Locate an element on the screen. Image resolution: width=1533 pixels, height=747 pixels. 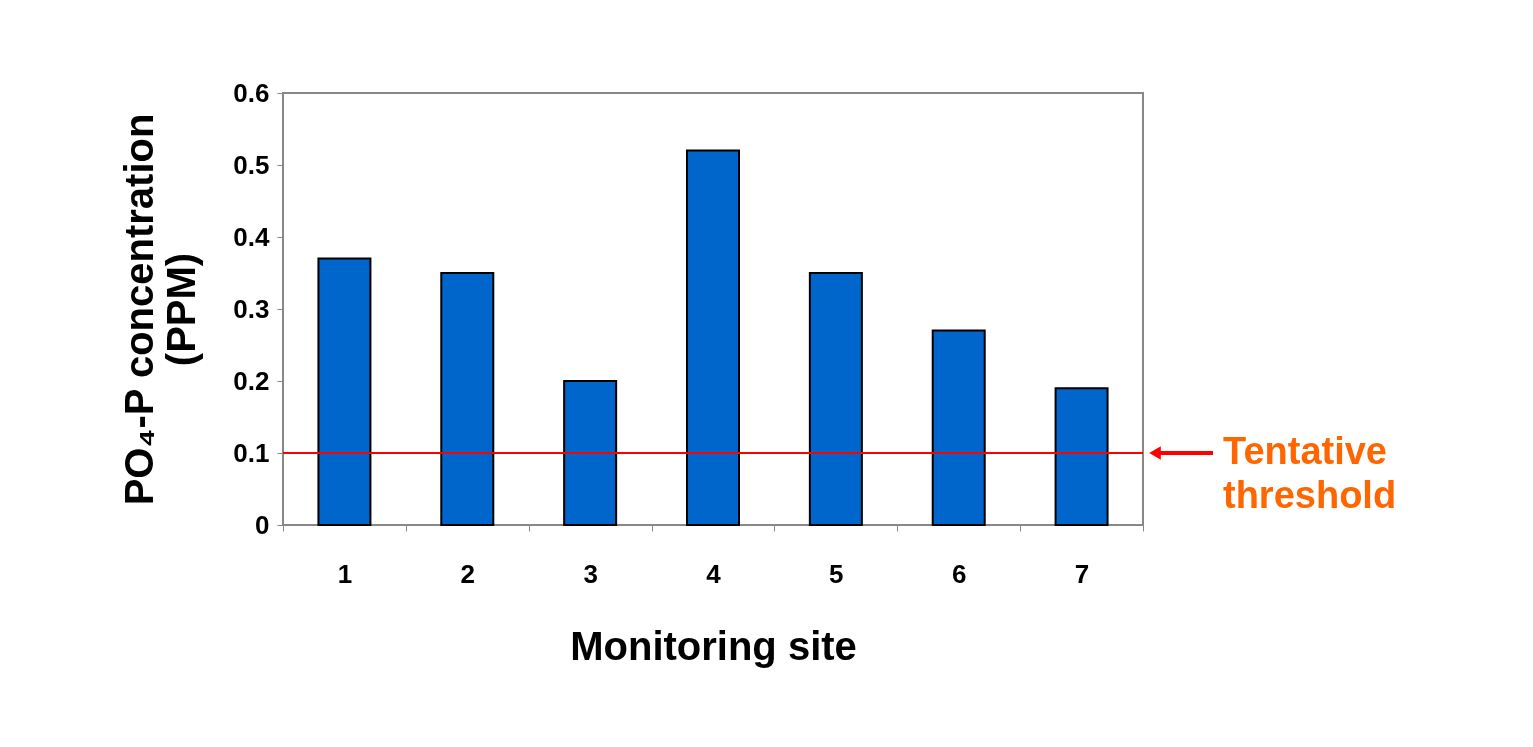
x-tick-label: 1 is located at coordinates (345, 573).